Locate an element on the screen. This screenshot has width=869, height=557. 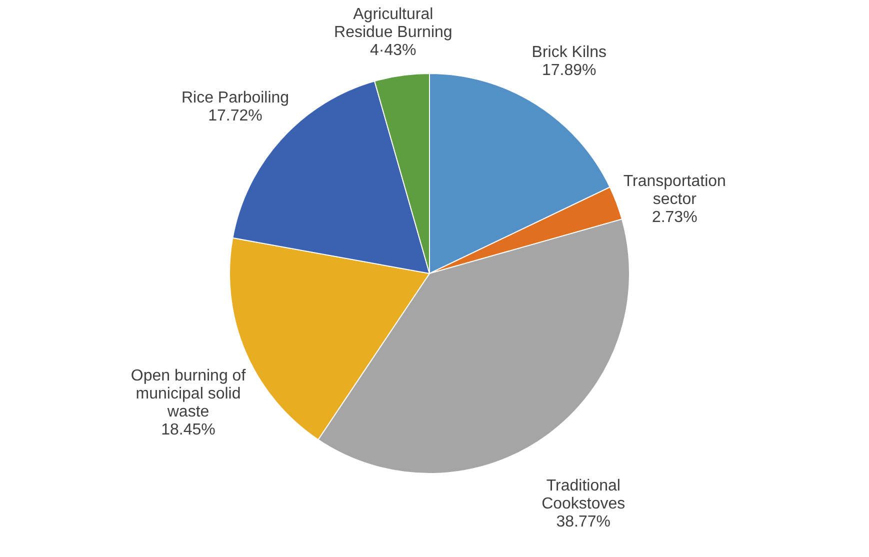
data-label: 17.72% is located at coordinates (235, 116).